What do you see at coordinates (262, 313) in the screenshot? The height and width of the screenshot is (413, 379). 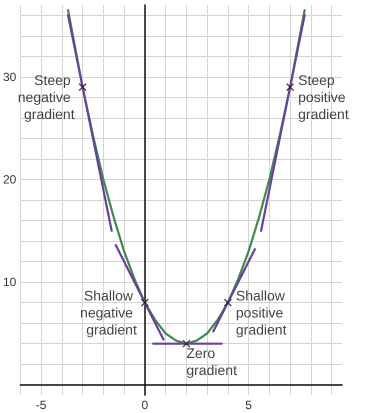 I see `annotation: Shallow positive gradient` at bounding box center [262, 313].